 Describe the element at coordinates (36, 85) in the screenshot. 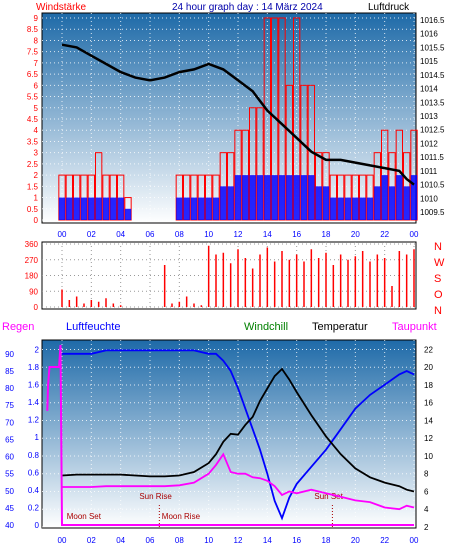

I see `wind-tick-label: 6` at that location.